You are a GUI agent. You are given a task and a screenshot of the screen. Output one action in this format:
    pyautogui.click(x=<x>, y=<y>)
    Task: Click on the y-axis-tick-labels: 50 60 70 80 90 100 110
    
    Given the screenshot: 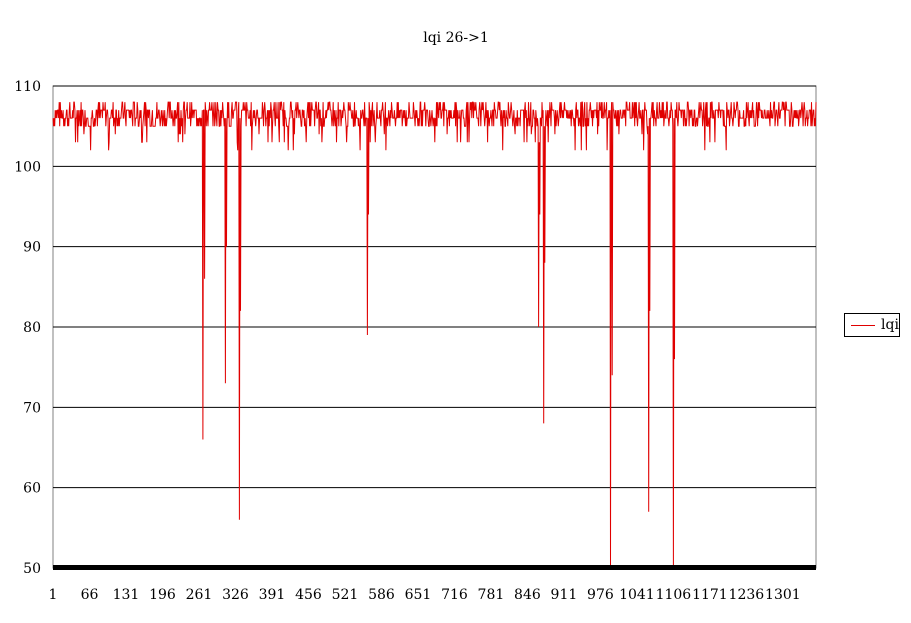 What is the action you would take?
    pyautogui.click(x=27, y=328)
    